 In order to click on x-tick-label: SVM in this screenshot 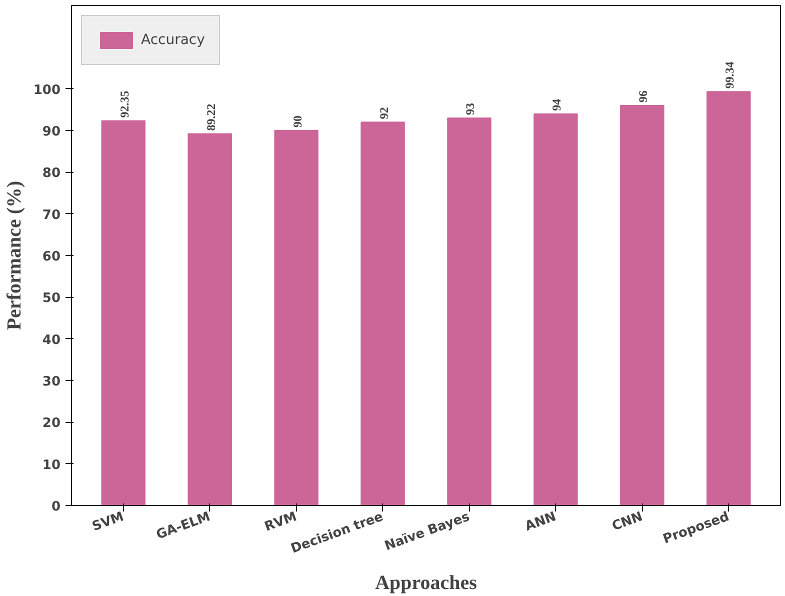, I will do `click(108, 522)`.